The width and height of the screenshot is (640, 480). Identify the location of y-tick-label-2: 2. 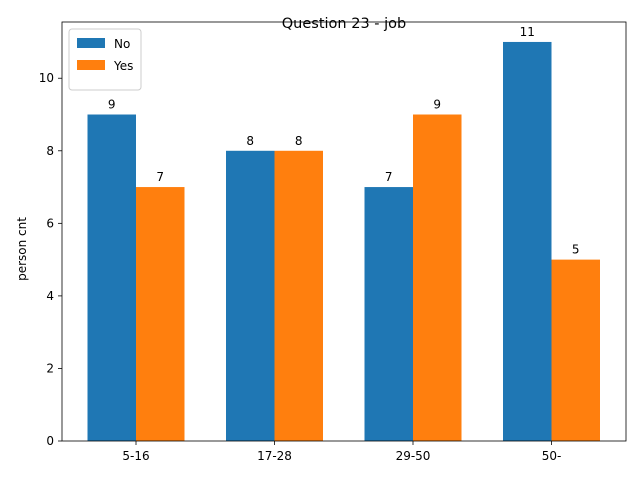
(50, 368).